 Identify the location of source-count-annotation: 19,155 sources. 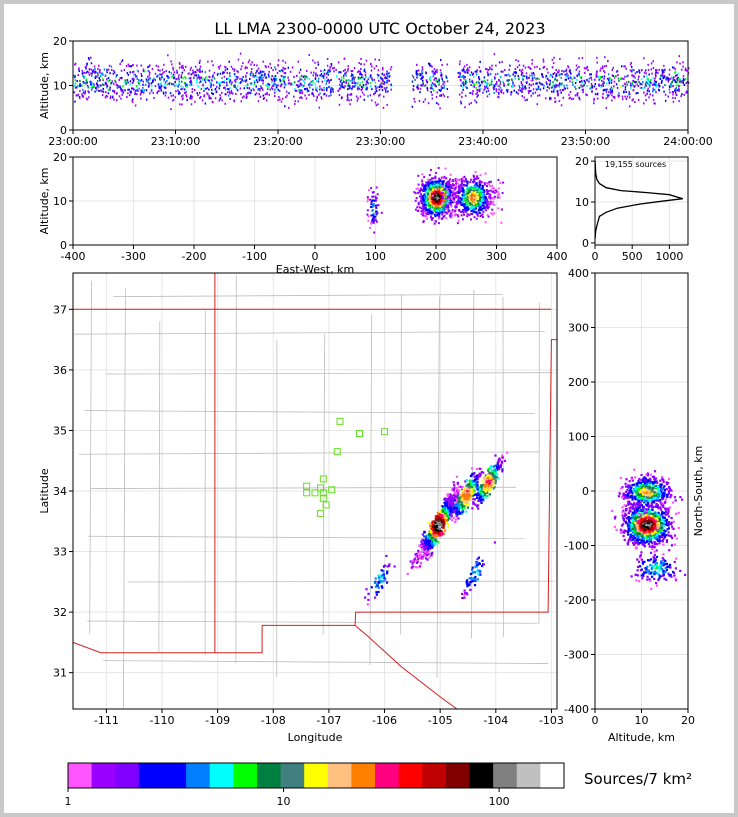
(635, 164).